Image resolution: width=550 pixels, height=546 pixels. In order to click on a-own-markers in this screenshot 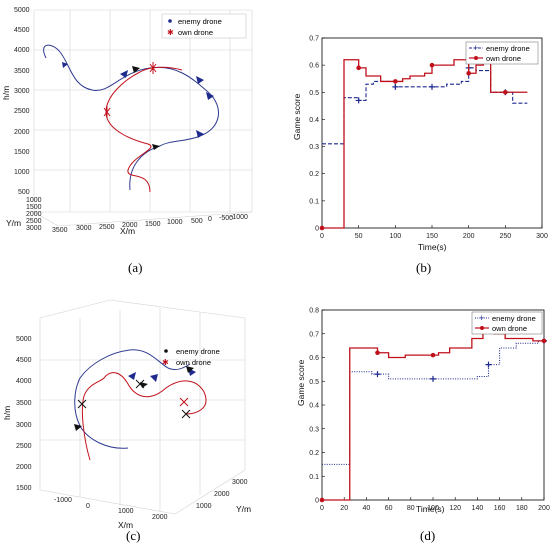, I will do `click(130, 90)`.